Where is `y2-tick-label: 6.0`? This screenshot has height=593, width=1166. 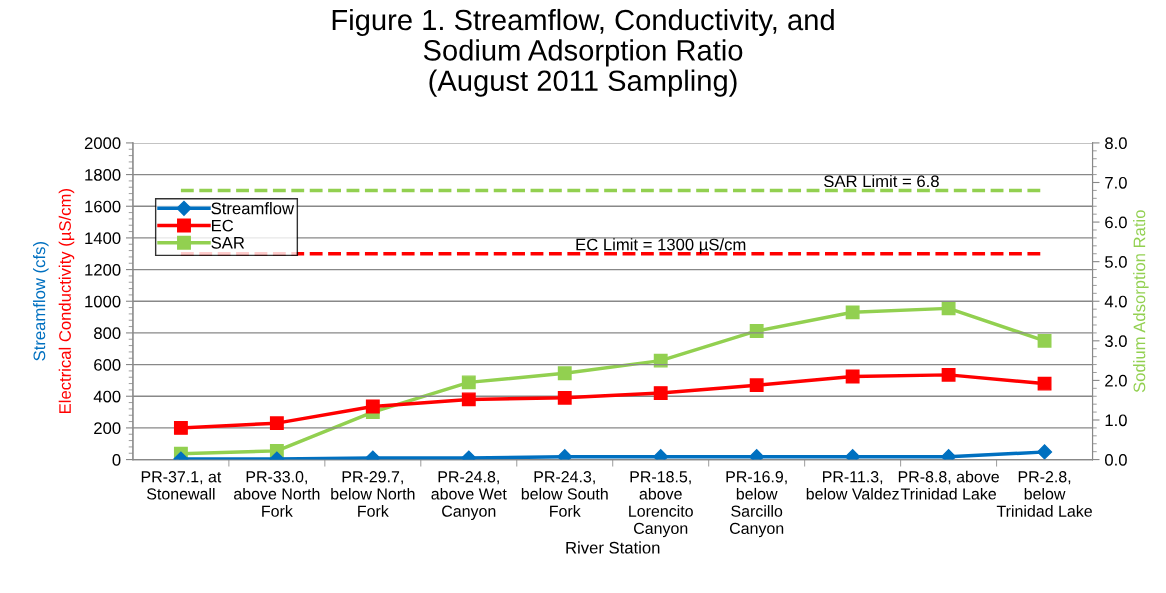
y2-tick-label: 6.0 is located at coordinates (1116, 222).